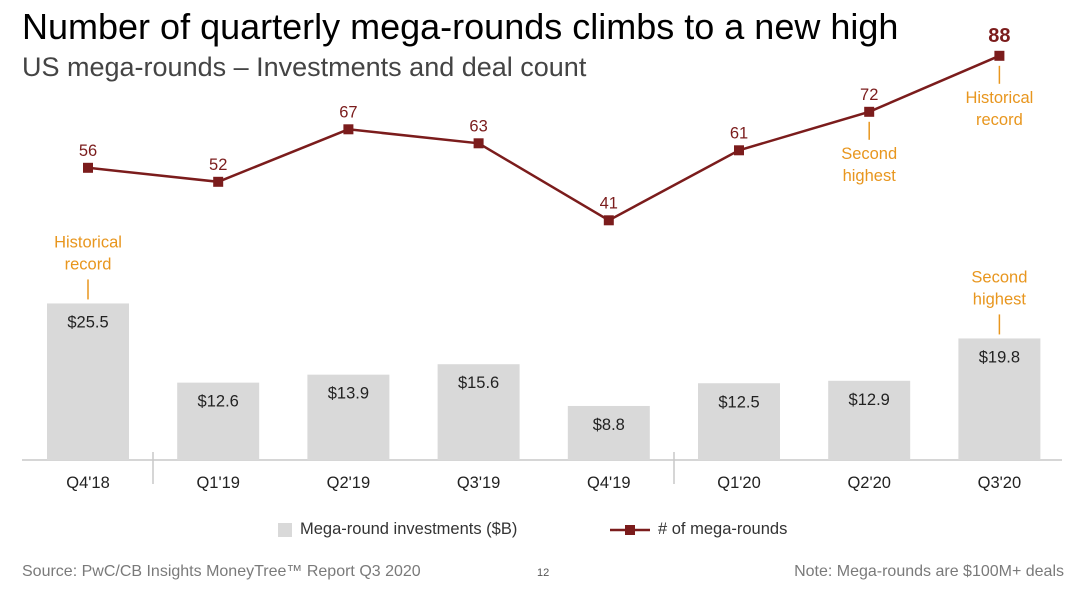 This screenshot has width=1080, height=590. I want to click on line-label-6: 61, so click(739, 133).